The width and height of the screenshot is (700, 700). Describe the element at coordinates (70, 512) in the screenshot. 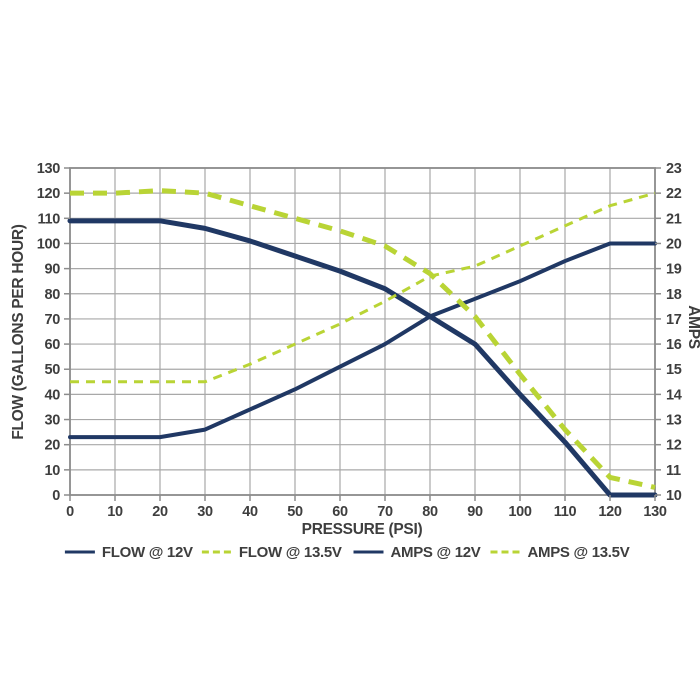

I see `x-tick-label: 0` at that location.